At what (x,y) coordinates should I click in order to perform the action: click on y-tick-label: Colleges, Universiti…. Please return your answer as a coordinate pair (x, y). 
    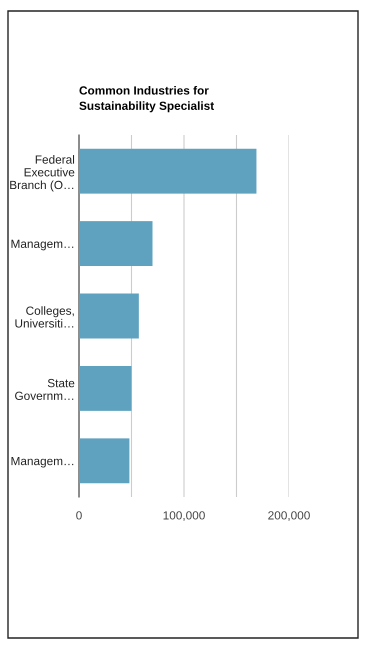
    Looking at the image, I should click on (44, 317).